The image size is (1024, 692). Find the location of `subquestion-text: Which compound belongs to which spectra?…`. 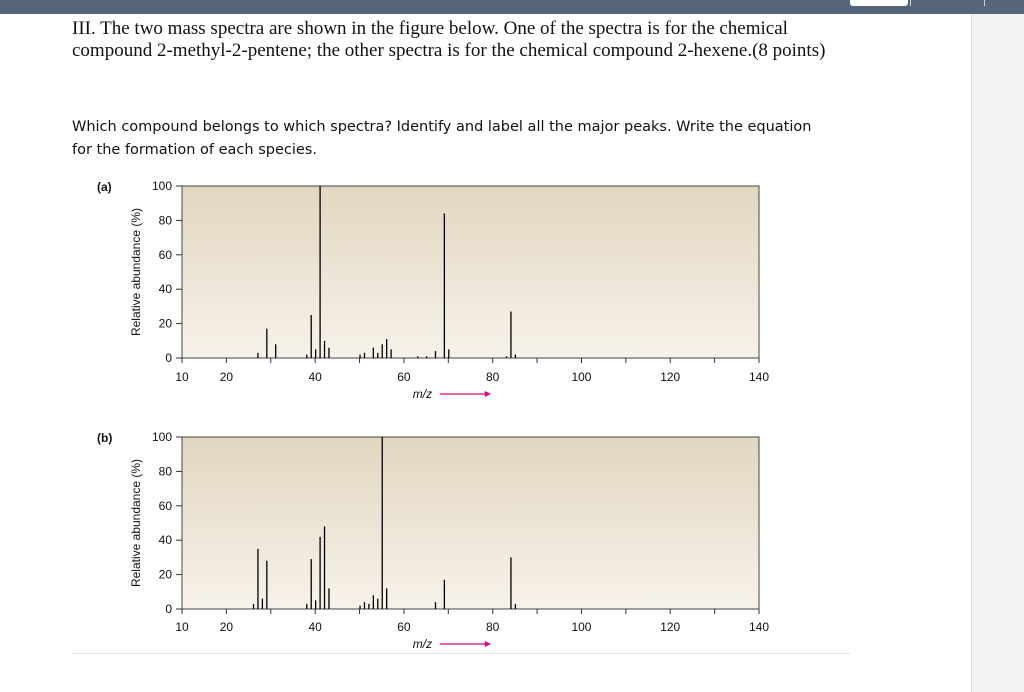

subquestion-text: Which compound belongs to which spectra?… is located at coordinates (492, 139).